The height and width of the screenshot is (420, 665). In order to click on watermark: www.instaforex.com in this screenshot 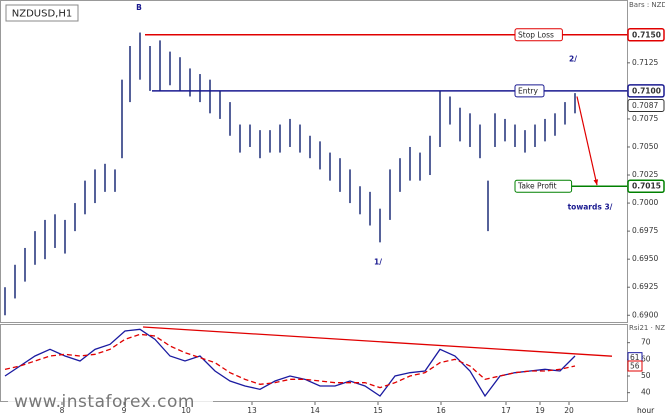, I will do `click(104, 402)`.